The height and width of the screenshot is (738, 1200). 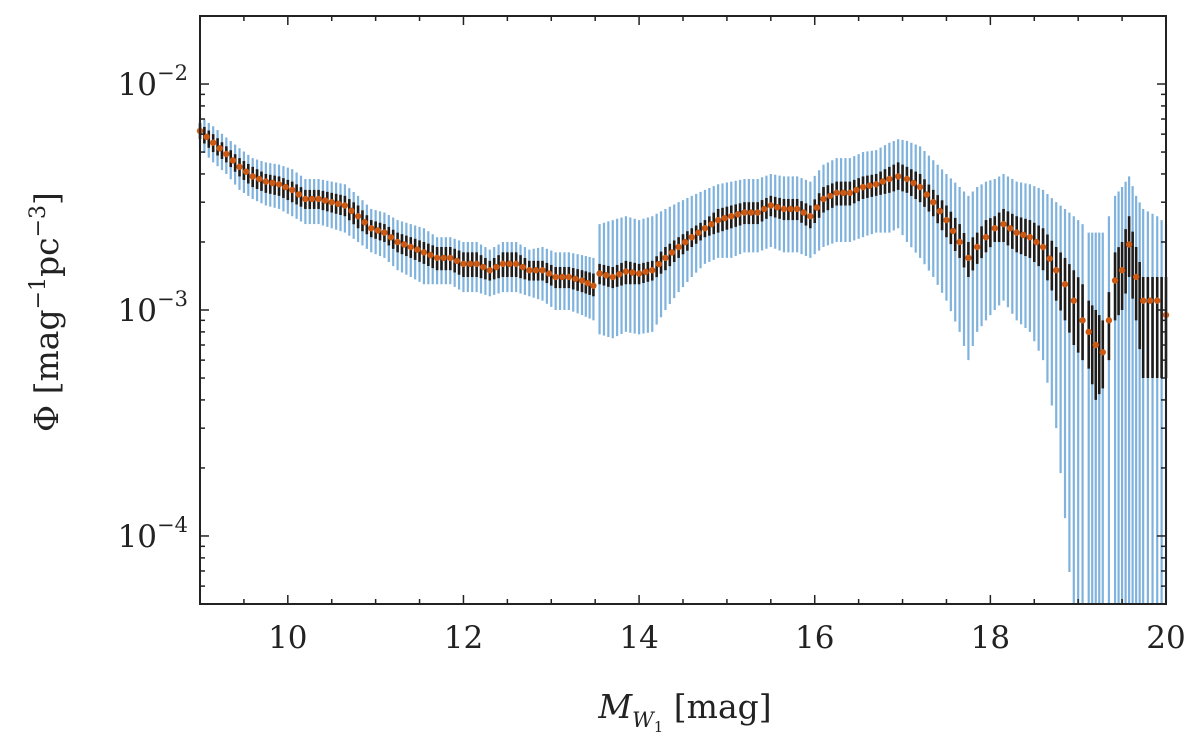 I want to click on x-tick-label: 18, so click(x=990, y=638).